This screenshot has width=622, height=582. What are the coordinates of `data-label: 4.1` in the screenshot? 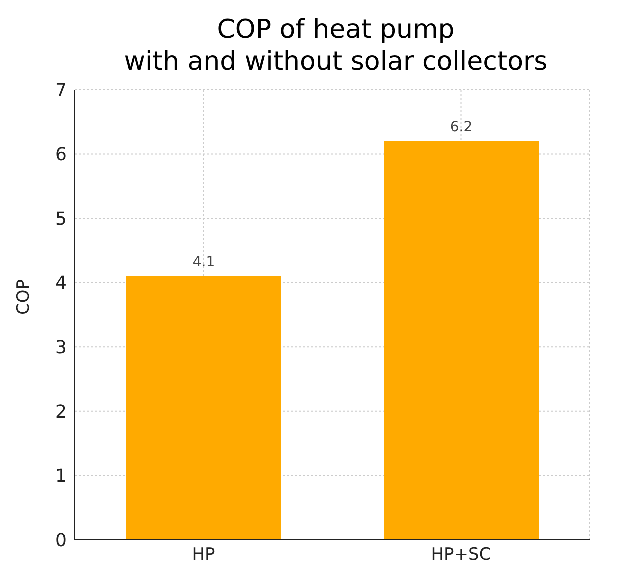 It's located at (204, 262).